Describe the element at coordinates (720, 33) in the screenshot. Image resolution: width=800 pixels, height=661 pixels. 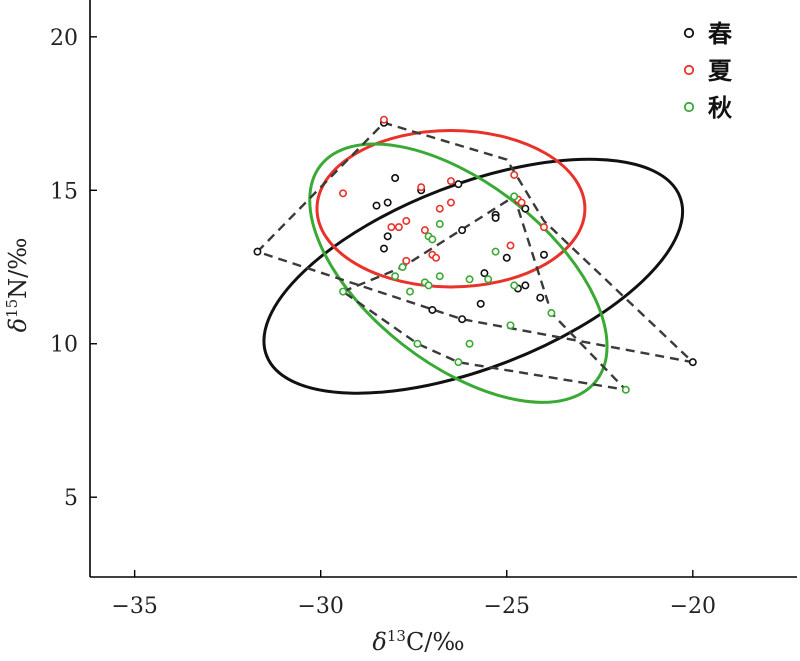
I see `legend-label: 春` at that location.